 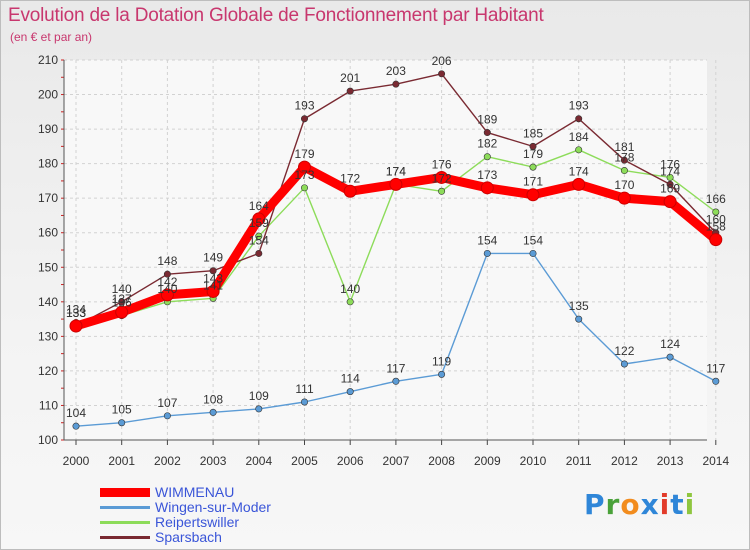 I want to click on legend-label: Reipertswiller, so click(x=197, y=522).